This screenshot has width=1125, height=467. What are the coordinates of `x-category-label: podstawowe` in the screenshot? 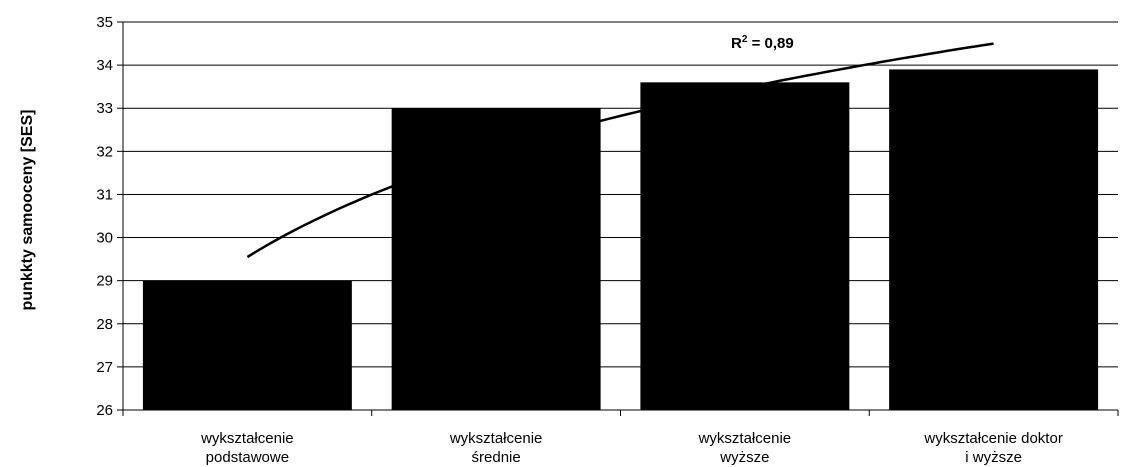 It's located at (247, 457).